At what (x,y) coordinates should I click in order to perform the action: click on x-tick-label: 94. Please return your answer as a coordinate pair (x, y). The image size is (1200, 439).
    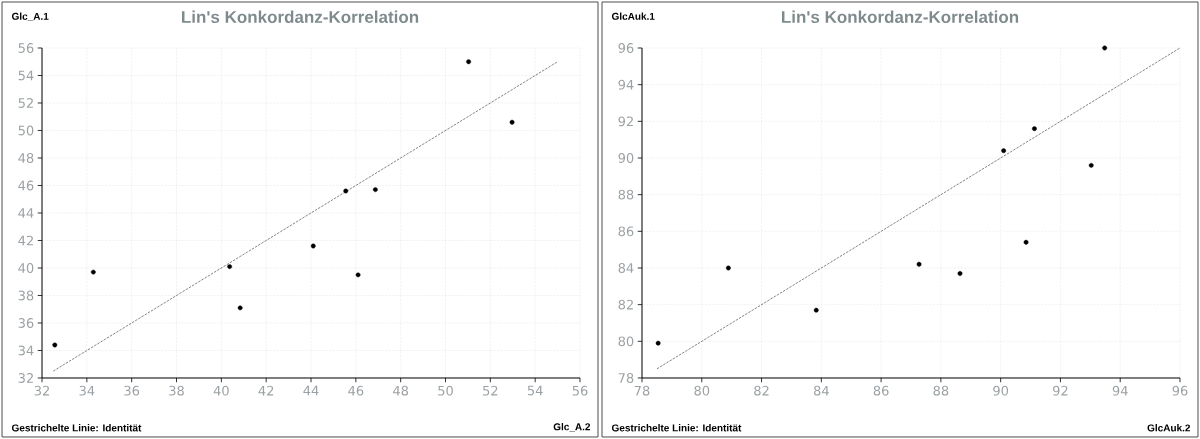
    Looking at the image, I should click on (1120, 390).